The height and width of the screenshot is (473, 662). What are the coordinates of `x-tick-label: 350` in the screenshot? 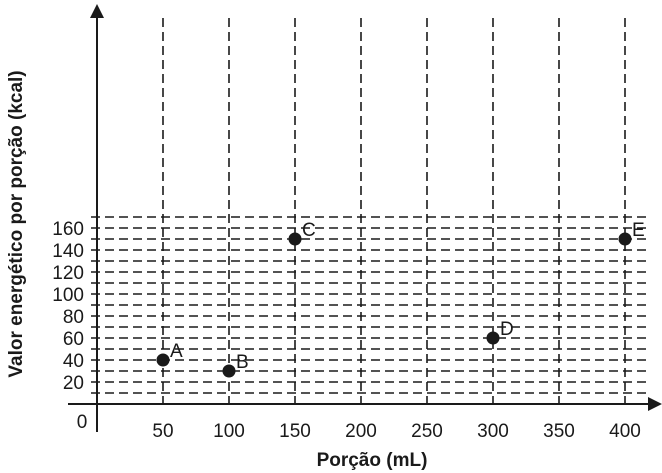 It's located at (559, 431).